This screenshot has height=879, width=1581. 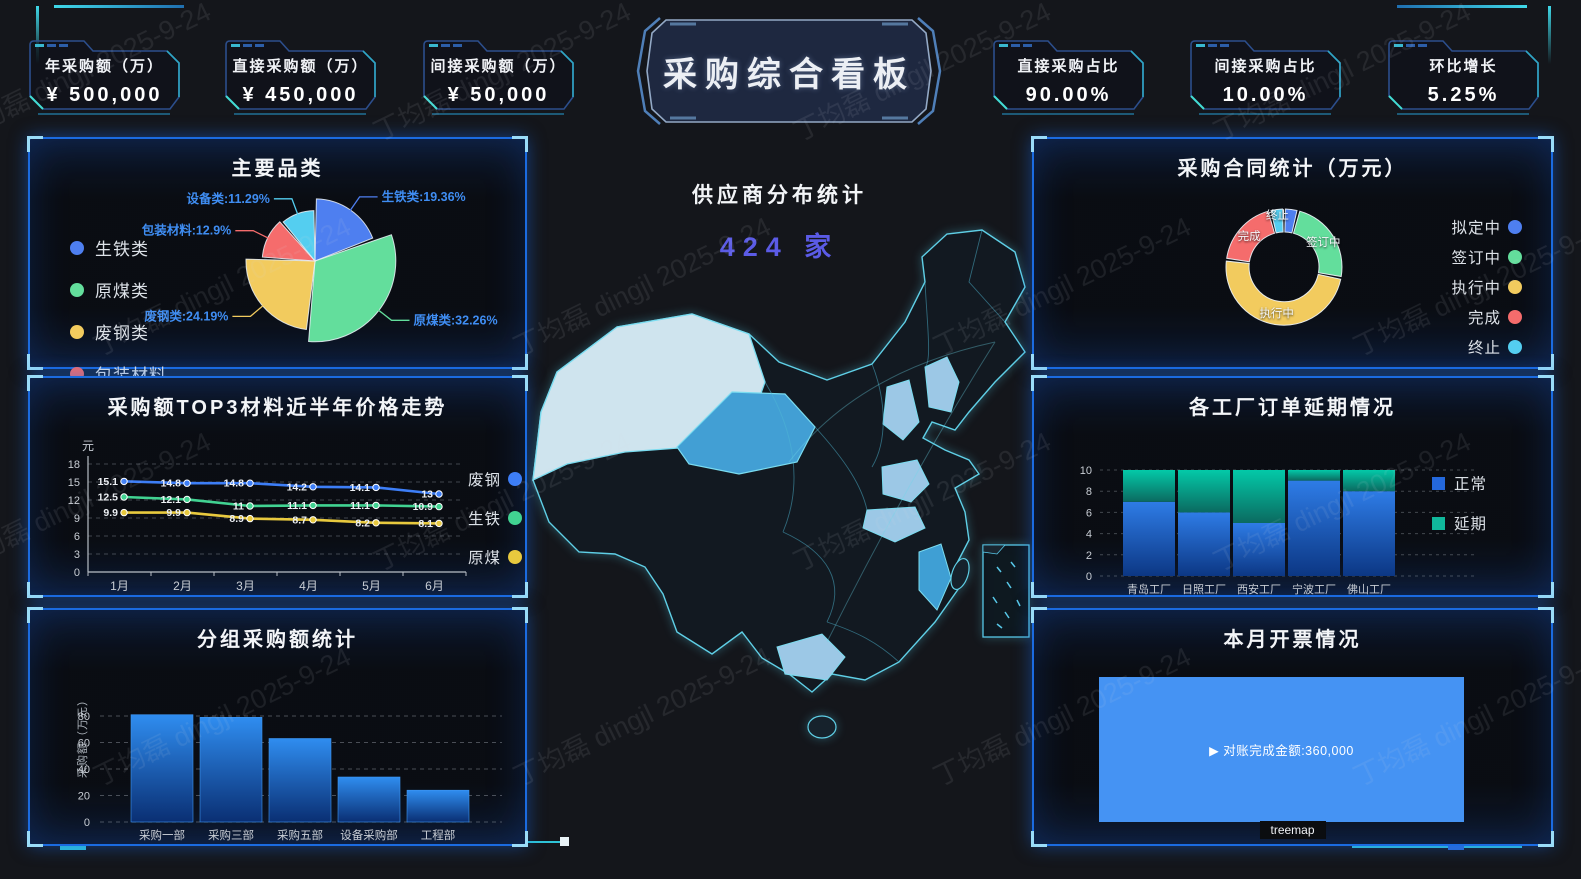 I want to click on page-title: 采购综合看板, so click(x=789, y=74).